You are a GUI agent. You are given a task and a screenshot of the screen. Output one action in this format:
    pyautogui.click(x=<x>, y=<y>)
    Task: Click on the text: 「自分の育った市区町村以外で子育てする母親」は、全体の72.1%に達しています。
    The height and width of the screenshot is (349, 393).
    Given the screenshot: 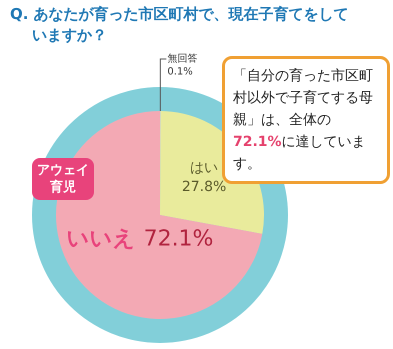 What is the action you would take?
    pyautogui.click(x=303, y=120)
    